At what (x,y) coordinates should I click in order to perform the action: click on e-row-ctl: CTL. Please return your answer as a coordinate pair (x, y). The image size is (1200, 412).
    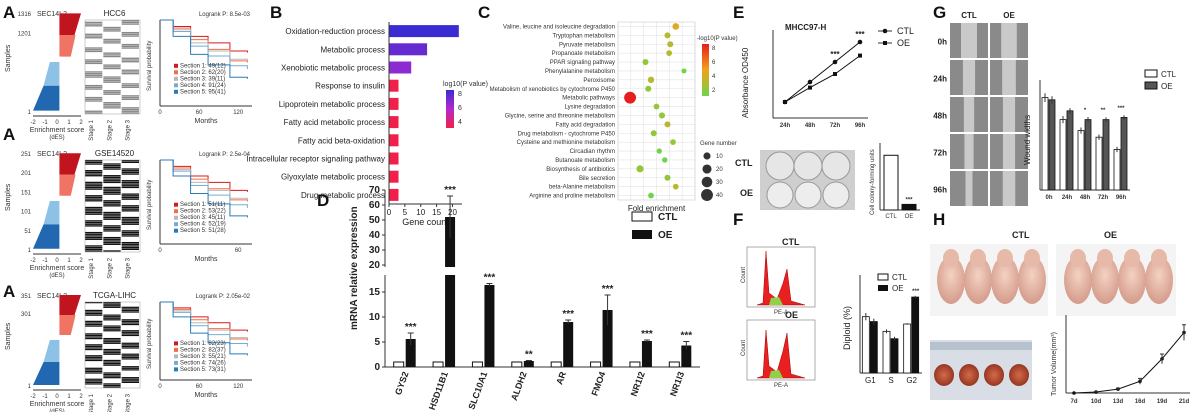
    Looking at the image, I should click on (744, 163).